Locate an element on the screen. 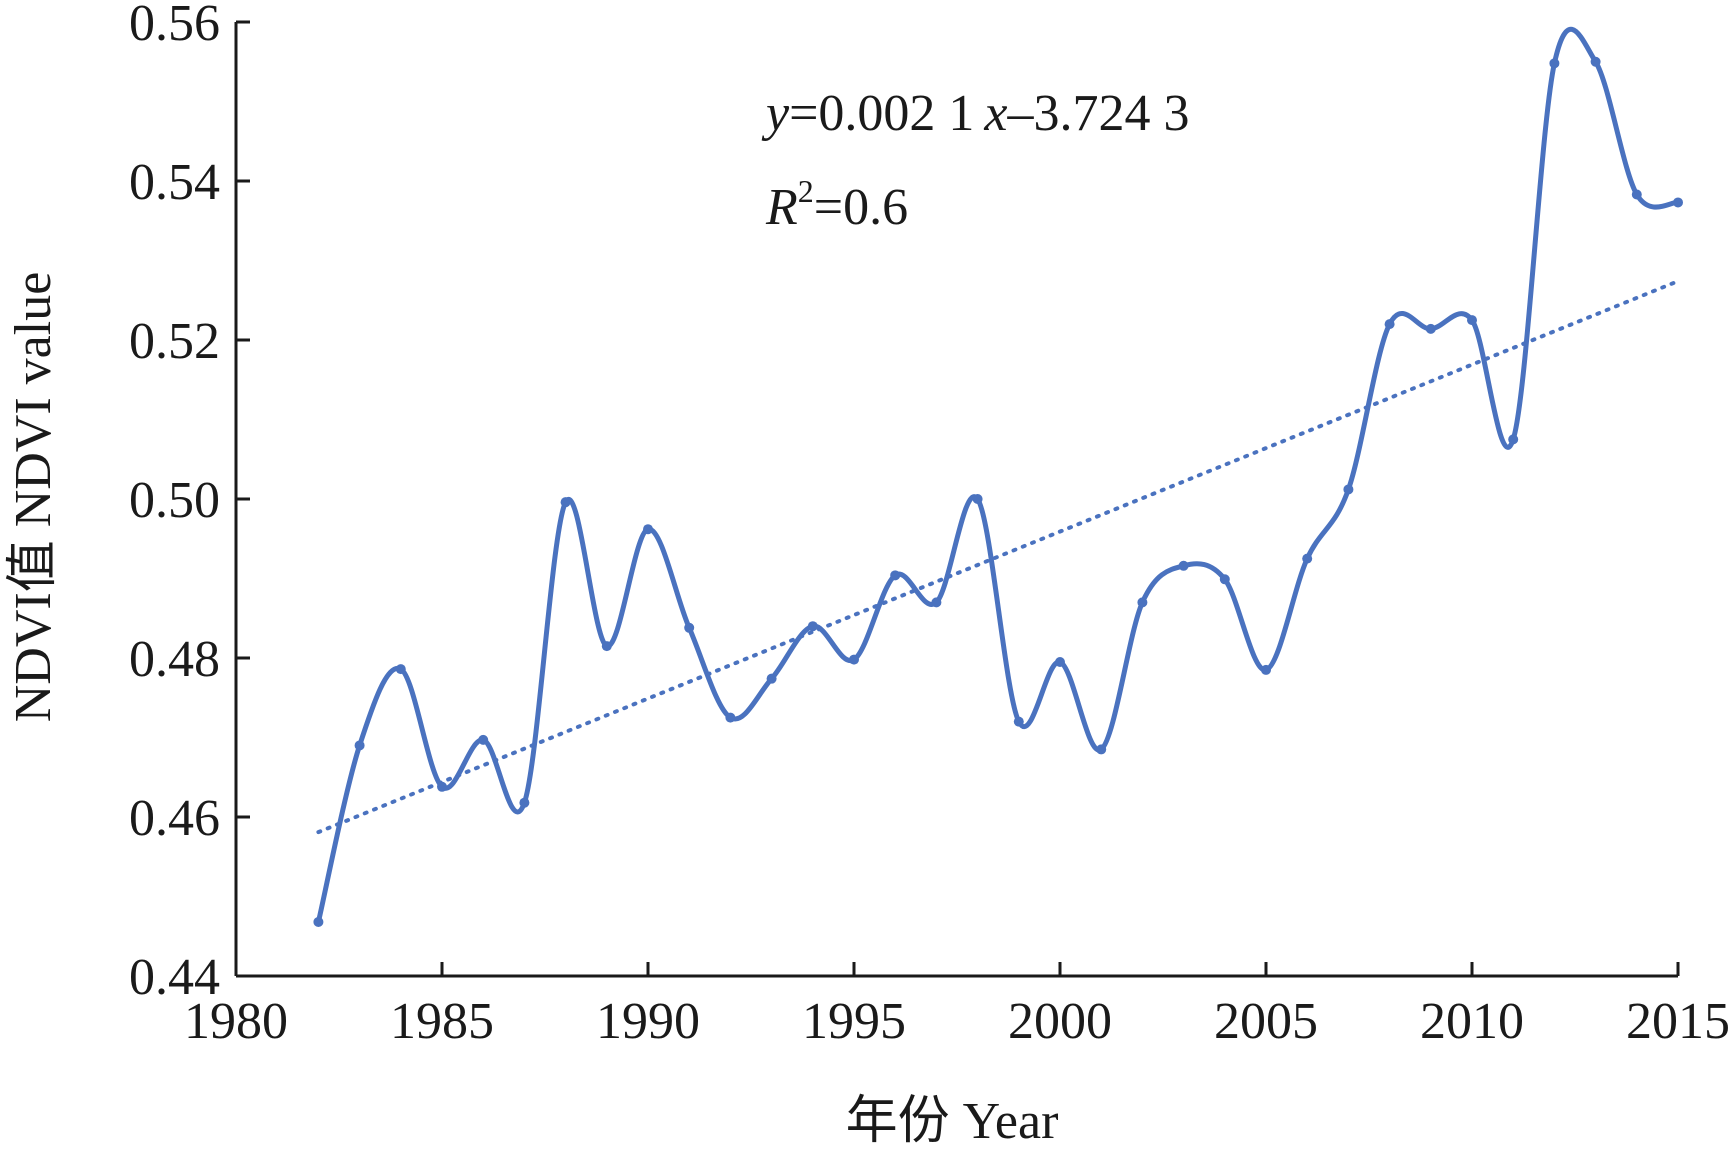 The width and height of the screenshot is (1729, 1150). r2-var: R is located at coordinates (781, 207).